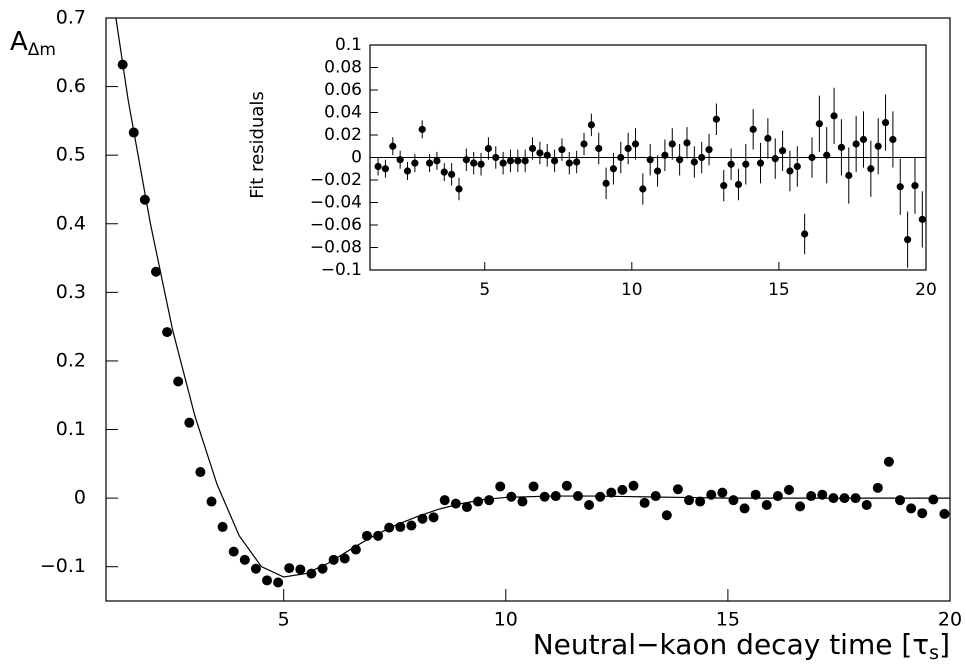  I want to click on x-label-sub: s, so click(934, 653).